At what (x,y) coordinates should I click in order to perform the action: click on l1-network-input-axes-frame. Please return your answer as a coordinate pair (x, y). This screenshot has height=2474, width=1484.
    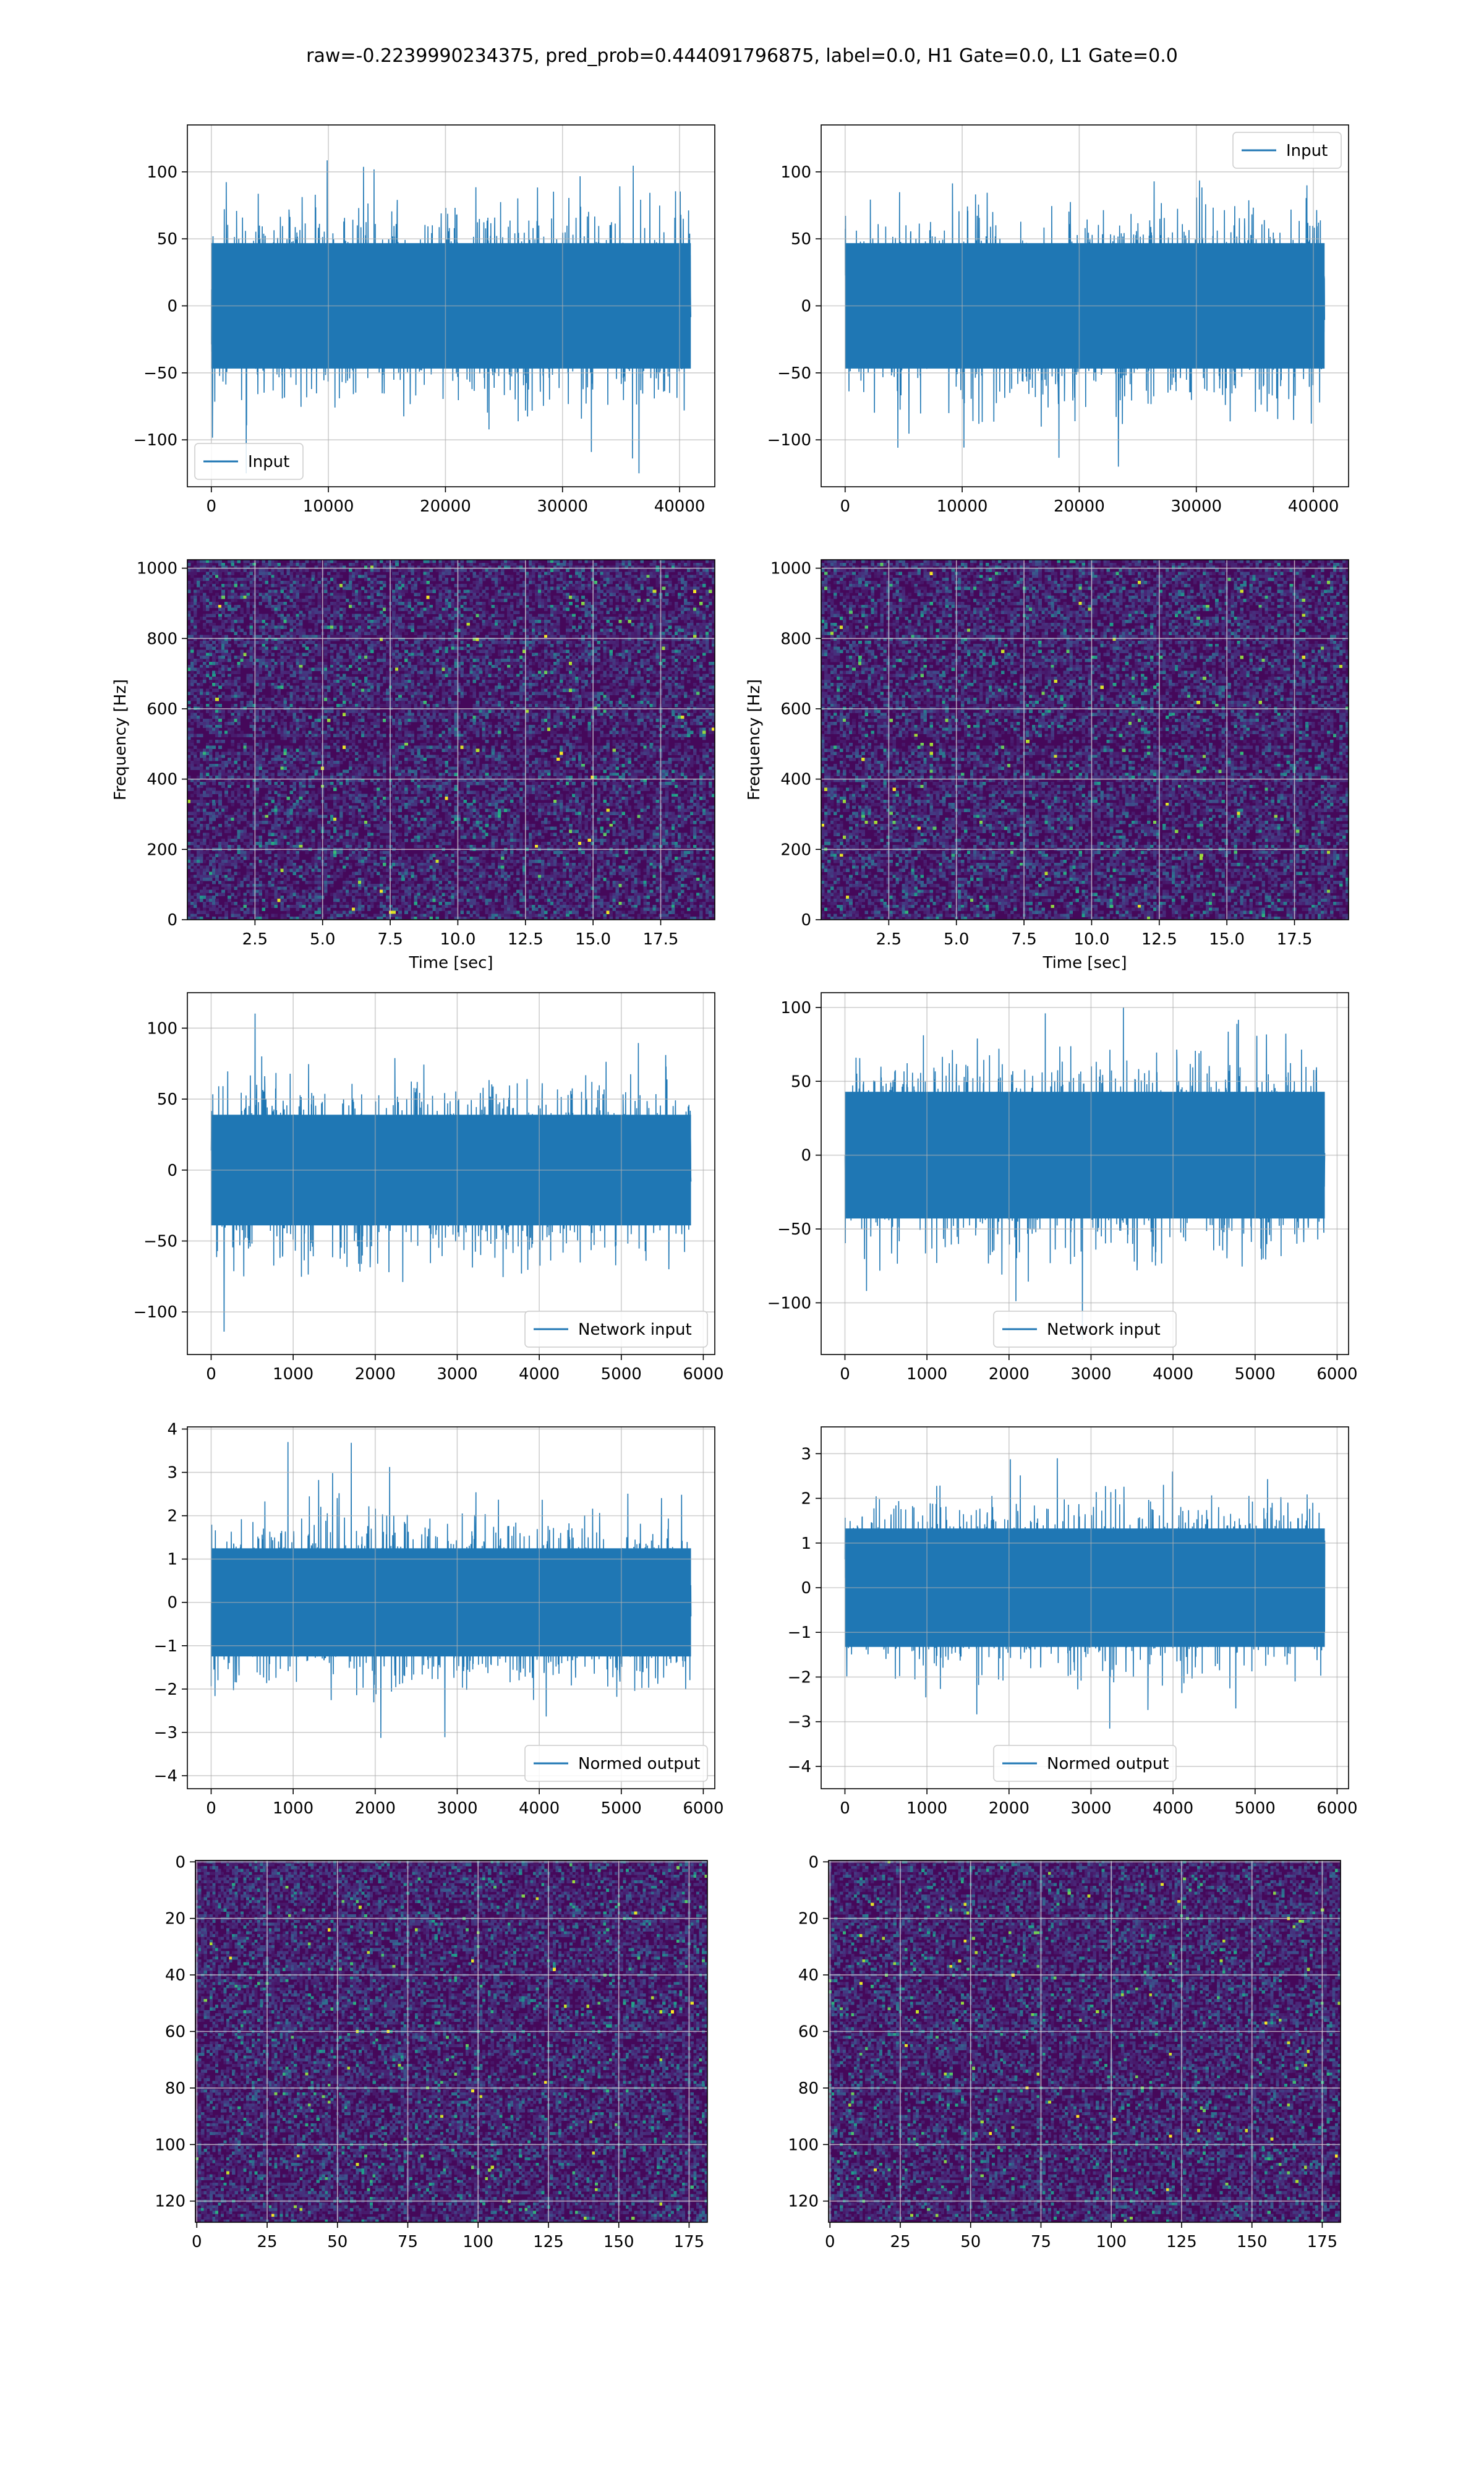
    Looking at the image, I should click on (1085, 1173).